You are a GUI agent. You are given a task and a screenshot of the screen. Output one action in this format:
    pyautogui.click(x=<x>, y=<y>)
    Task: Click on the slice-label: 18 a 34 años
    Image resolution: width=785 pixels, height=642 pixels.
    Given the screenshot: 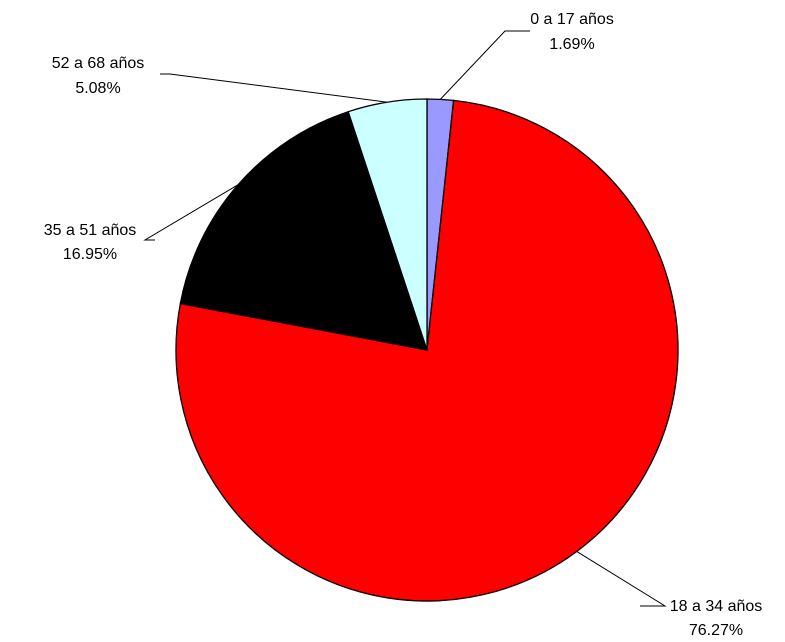 What is the action you would take?
    pyautogui.click(x=716, y=606)
    